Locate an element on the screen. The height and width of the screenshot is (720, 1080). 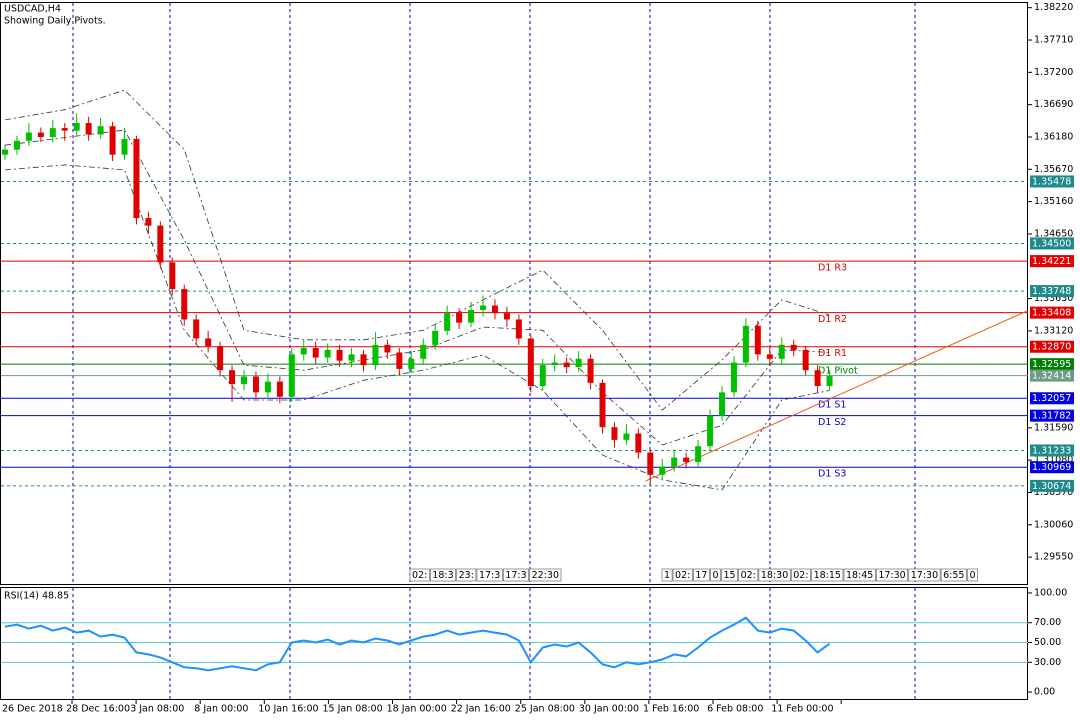
level-name: D1 S1 is located at coordinates (832, 405).